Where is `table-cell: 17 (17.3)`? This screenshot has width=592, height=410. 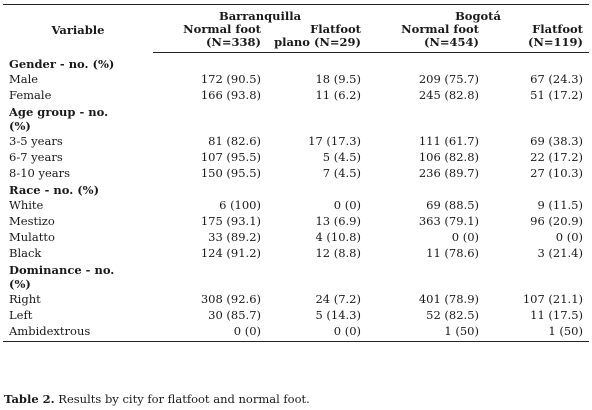 table-cell: 17 (17.3) is located at coordinates (334, 141).